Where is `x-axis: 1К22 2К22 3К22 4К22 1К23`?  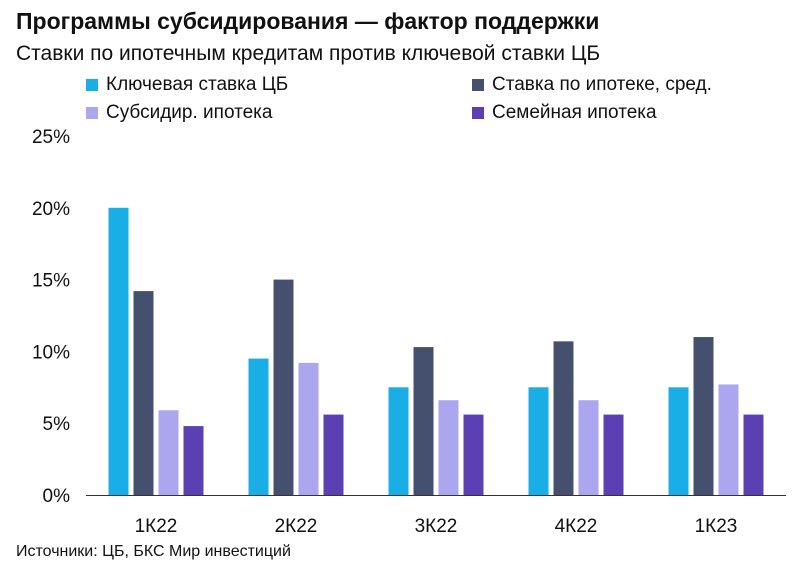 x-axis: 1К22 2К22 3К22 4К22 1К23 is located at coordinates (436, 526).